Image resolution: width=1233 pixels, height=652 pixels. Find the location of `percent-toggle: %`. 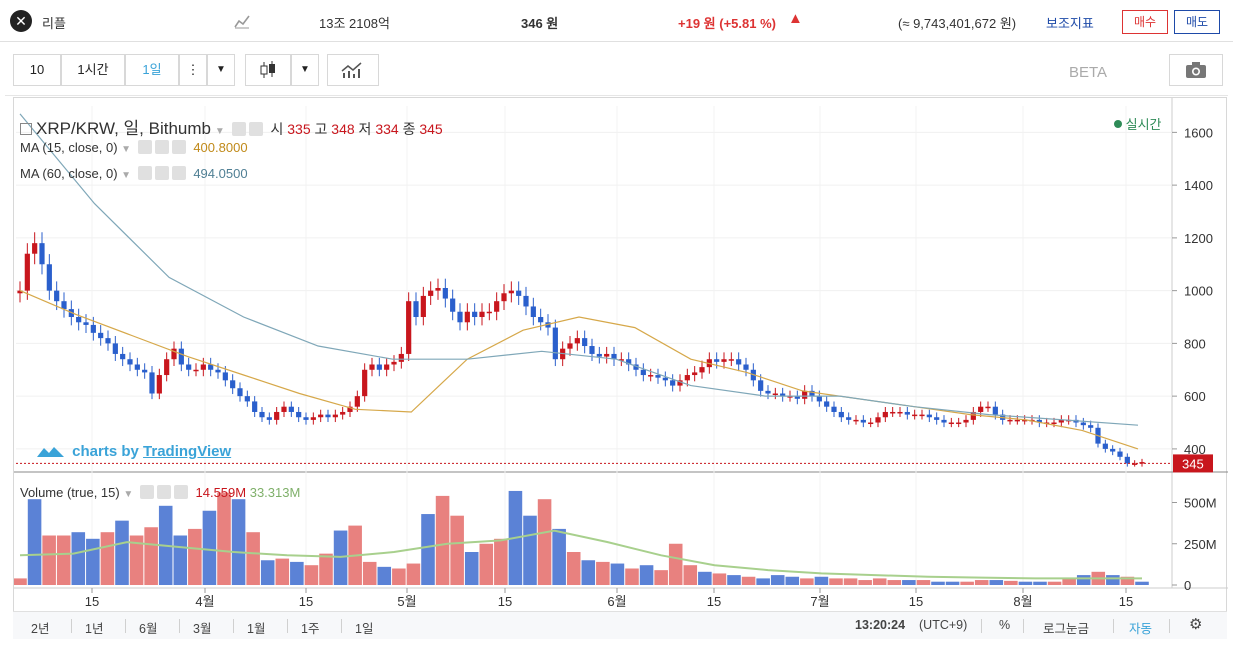

percent-toggle: % is located at coordinates (1005, 625).